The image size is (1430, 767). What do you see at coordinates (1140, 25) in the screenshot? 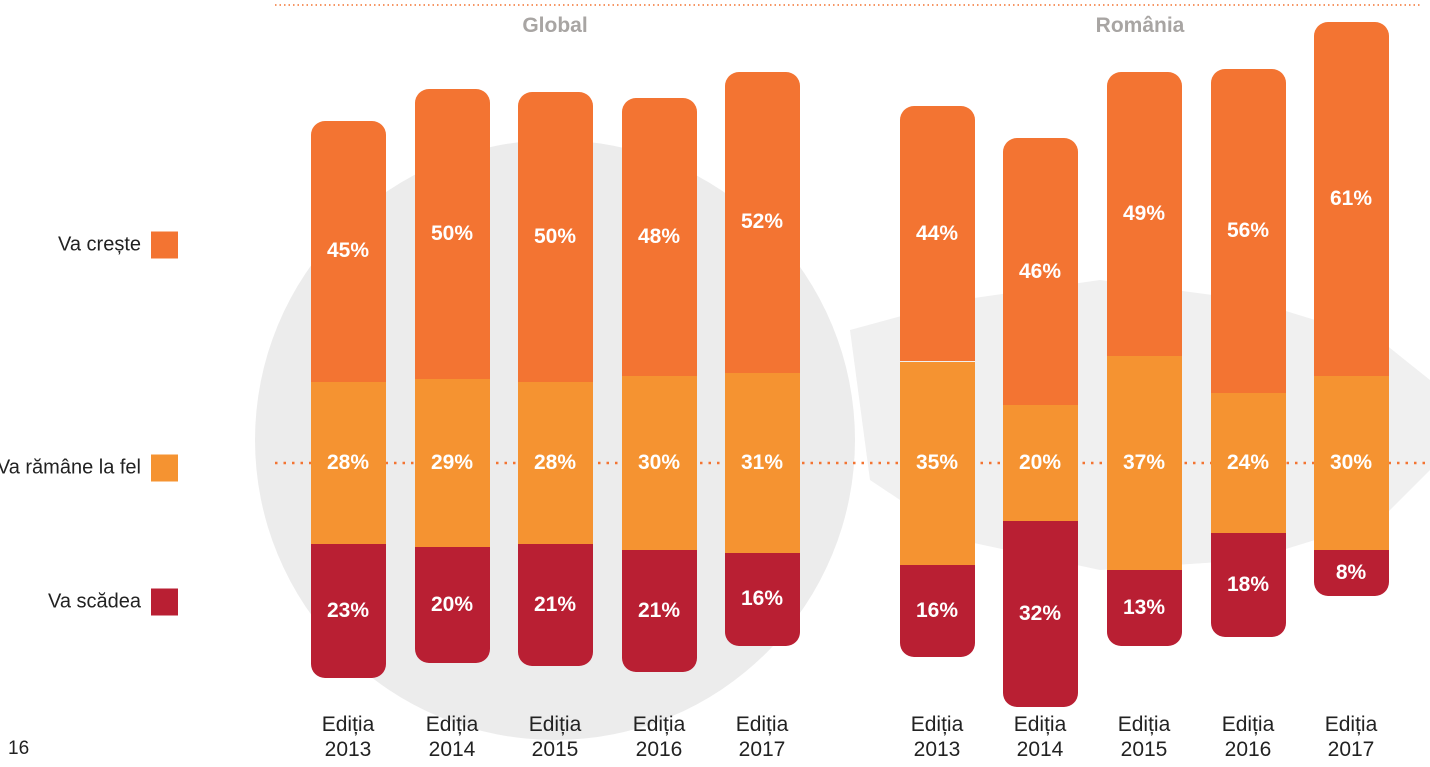
I see `panel-title: România` at bounding box center [1140, 25].